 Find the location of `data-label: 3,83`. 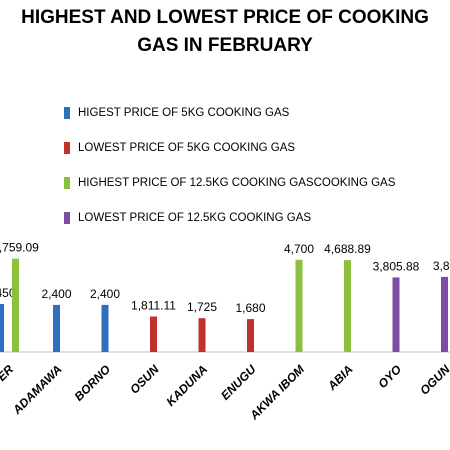

data-label: 3,83 is located at coordinates (441, 266).